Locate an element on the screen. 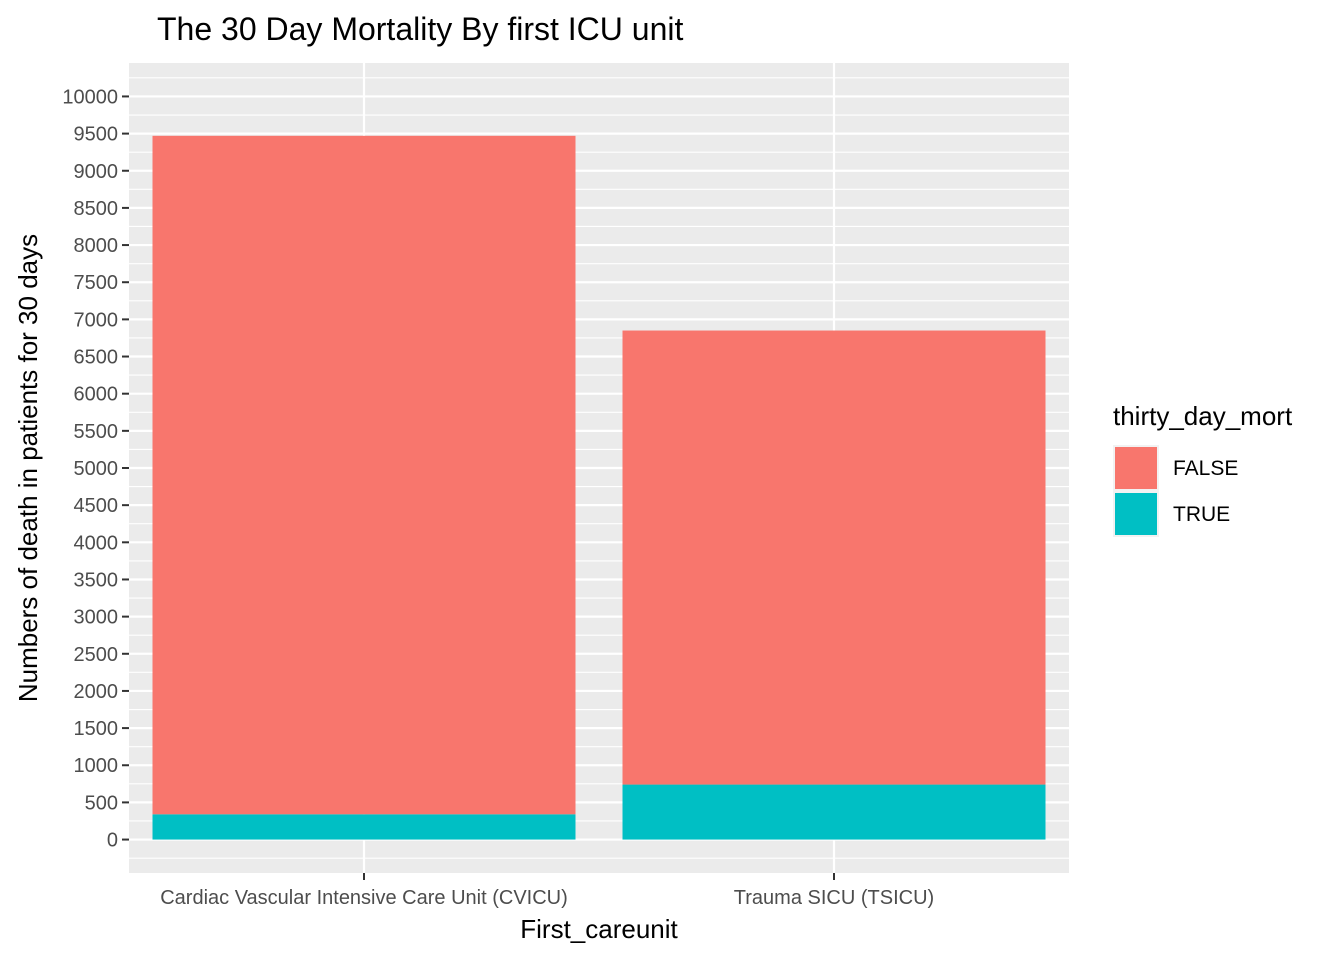 This screenshot has height=960, width=1344. y-tick-label: 8500 is located at coordinates (96, 209).